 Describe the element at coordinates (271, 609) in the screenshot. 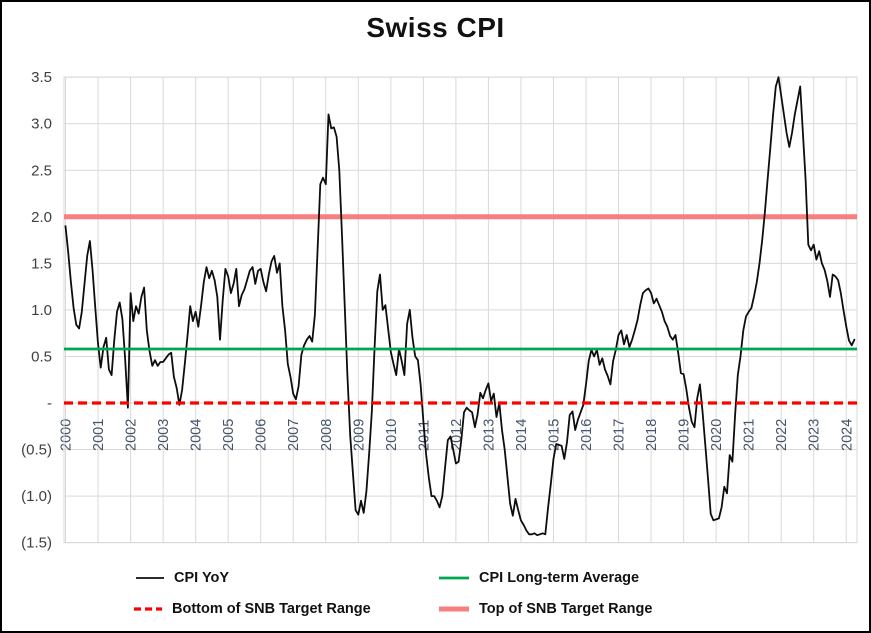

I see `legend-label-snb-bottom: Bottom of SNB Target Range` at that location.